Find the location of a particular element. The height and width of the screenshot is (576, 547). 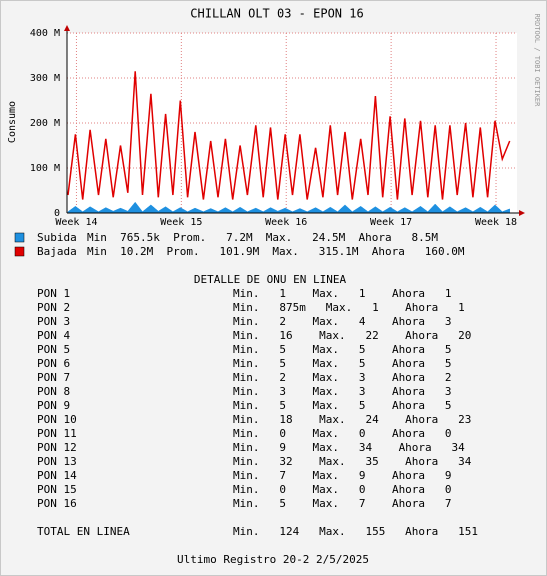

total-name: TOTAL EN LINEA is located at coordinates (83, 531).